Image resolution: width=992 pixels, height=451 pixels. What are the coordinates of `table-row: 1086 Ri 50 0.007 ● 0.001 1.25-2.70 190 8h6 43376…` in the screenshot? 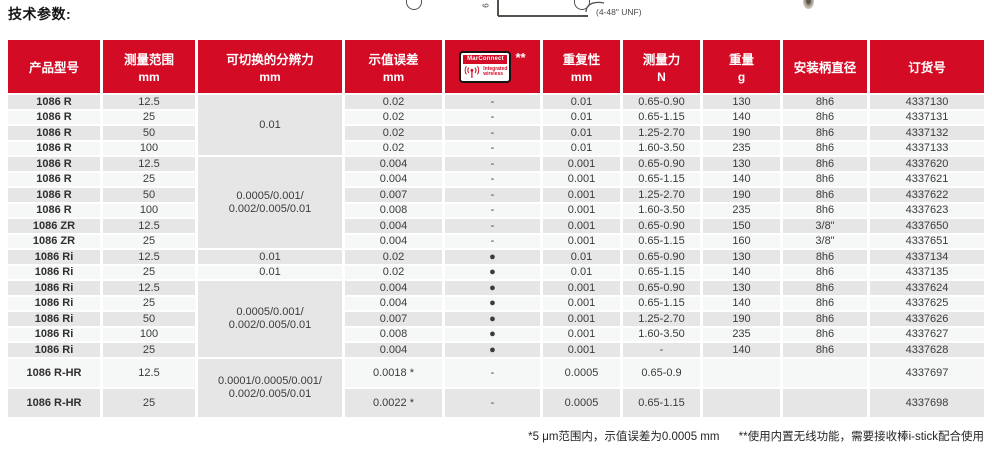 It's located at (496, 320).